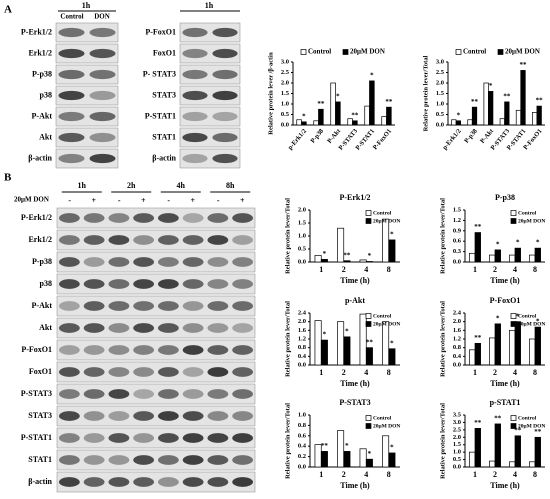 This screenshot has width=550, height=499. Describe the element at coordinates (515, 269) in the screenshot. I see `x-tick-label: 4` at that location.